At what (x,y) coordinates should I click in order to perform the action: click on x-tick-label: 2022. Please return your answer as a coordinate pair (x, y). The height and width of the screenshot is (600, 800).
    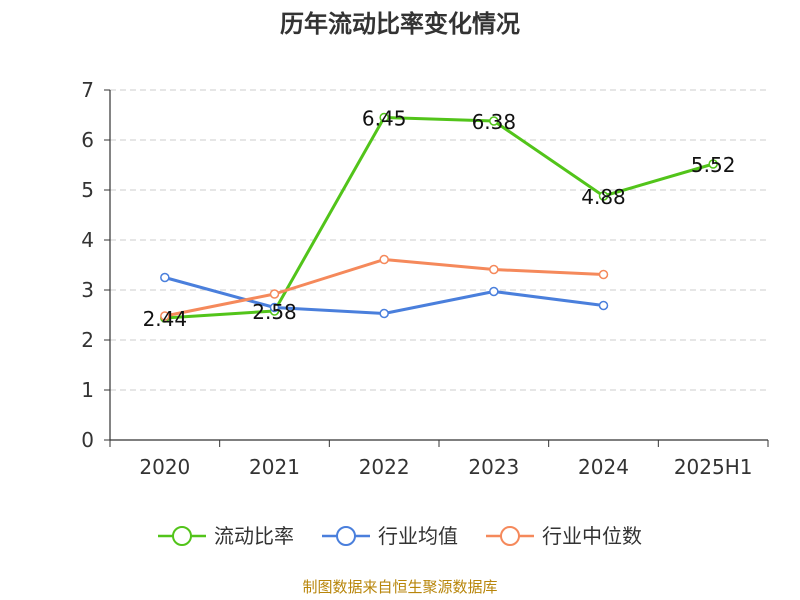
    Looking at the image, I should click on (384, 467).